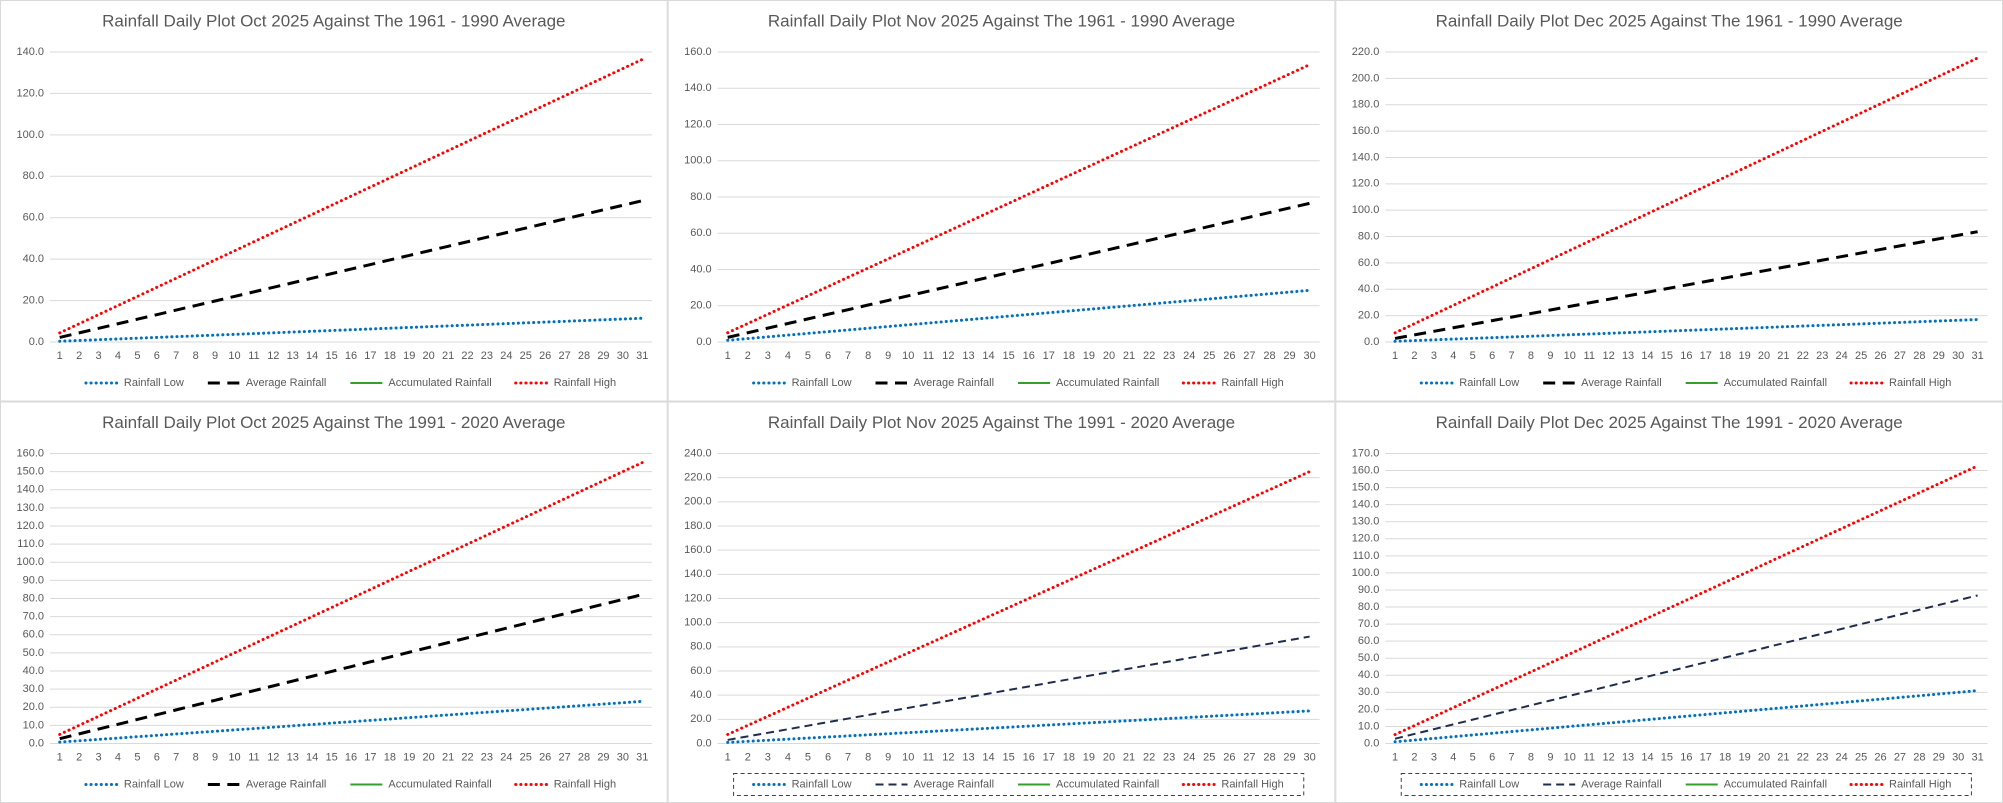  What do you see at coordinates (988, 757) in the screenshot?
I see `x-tick-label: 14` at bounding box center [988, 757].